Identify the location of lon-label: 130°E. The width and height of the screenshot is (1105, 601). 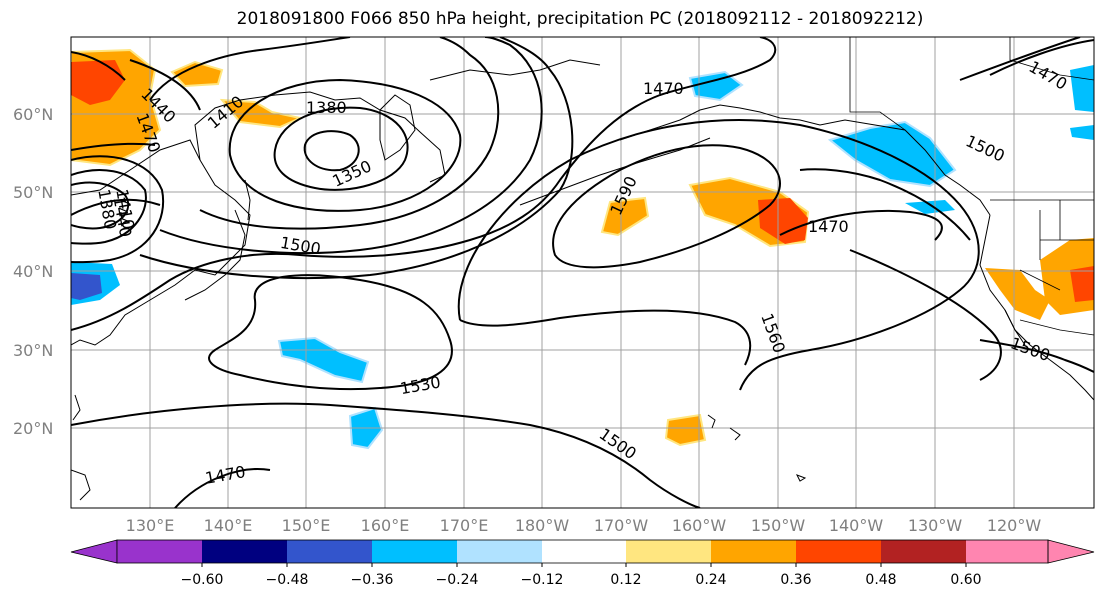
(150, 525).